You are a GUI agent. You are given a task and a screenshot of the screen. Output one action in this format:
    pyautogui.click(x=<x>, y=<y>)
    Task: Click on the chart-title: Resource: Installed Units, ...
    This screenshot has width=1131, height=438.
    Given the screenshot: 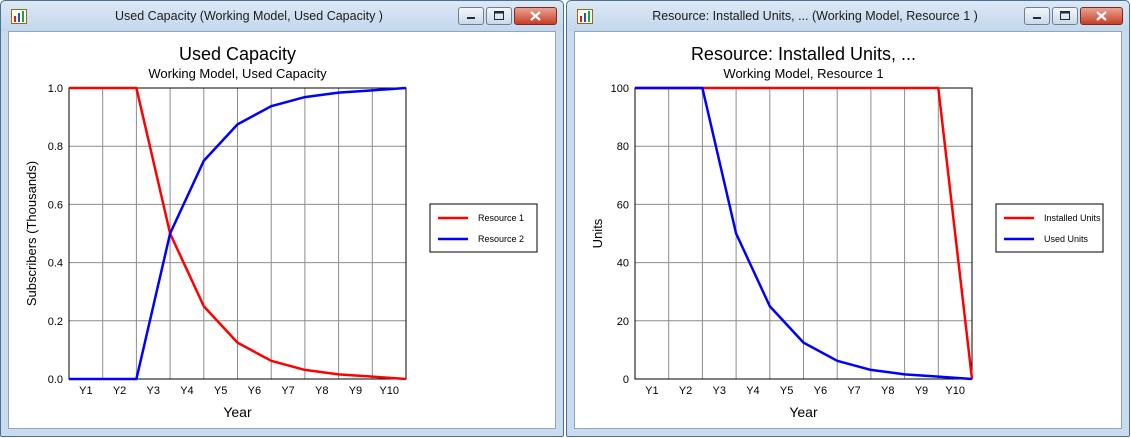 What is the action you would take?
    pyautogui.click(x=803, y=54)
    